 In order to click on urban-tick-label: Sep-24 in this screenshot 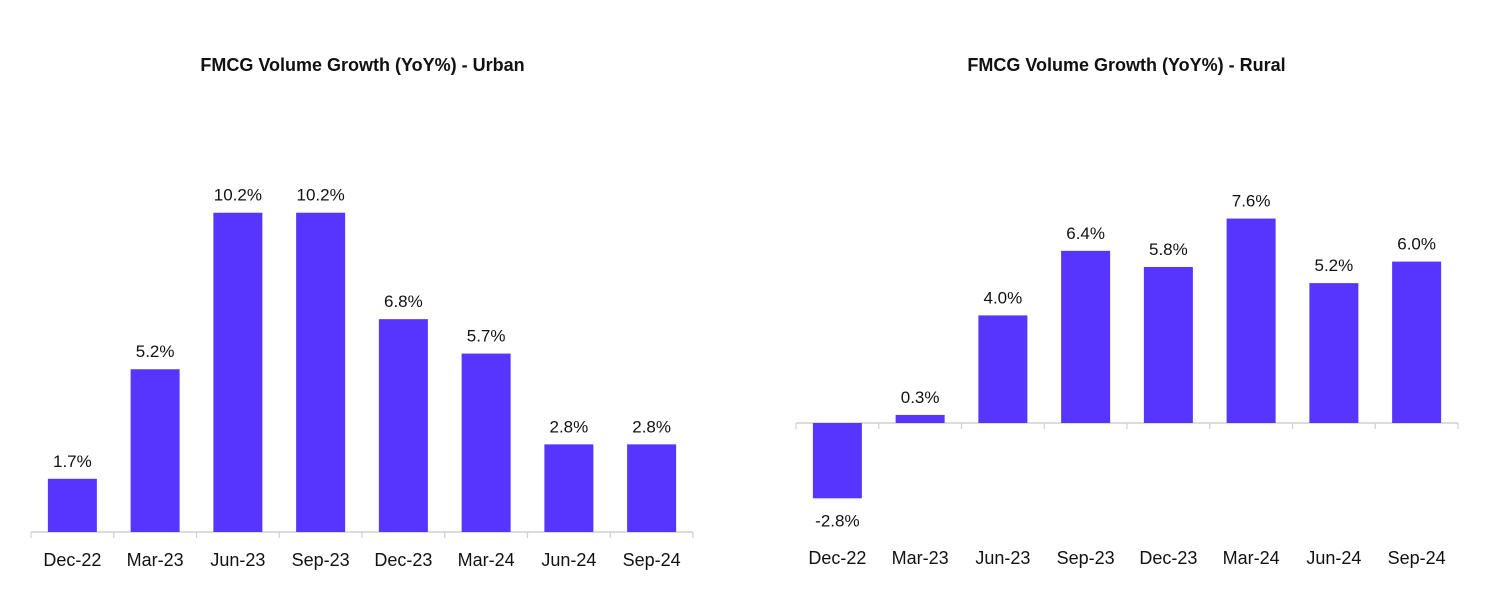, I will do `click(652, 560)`.